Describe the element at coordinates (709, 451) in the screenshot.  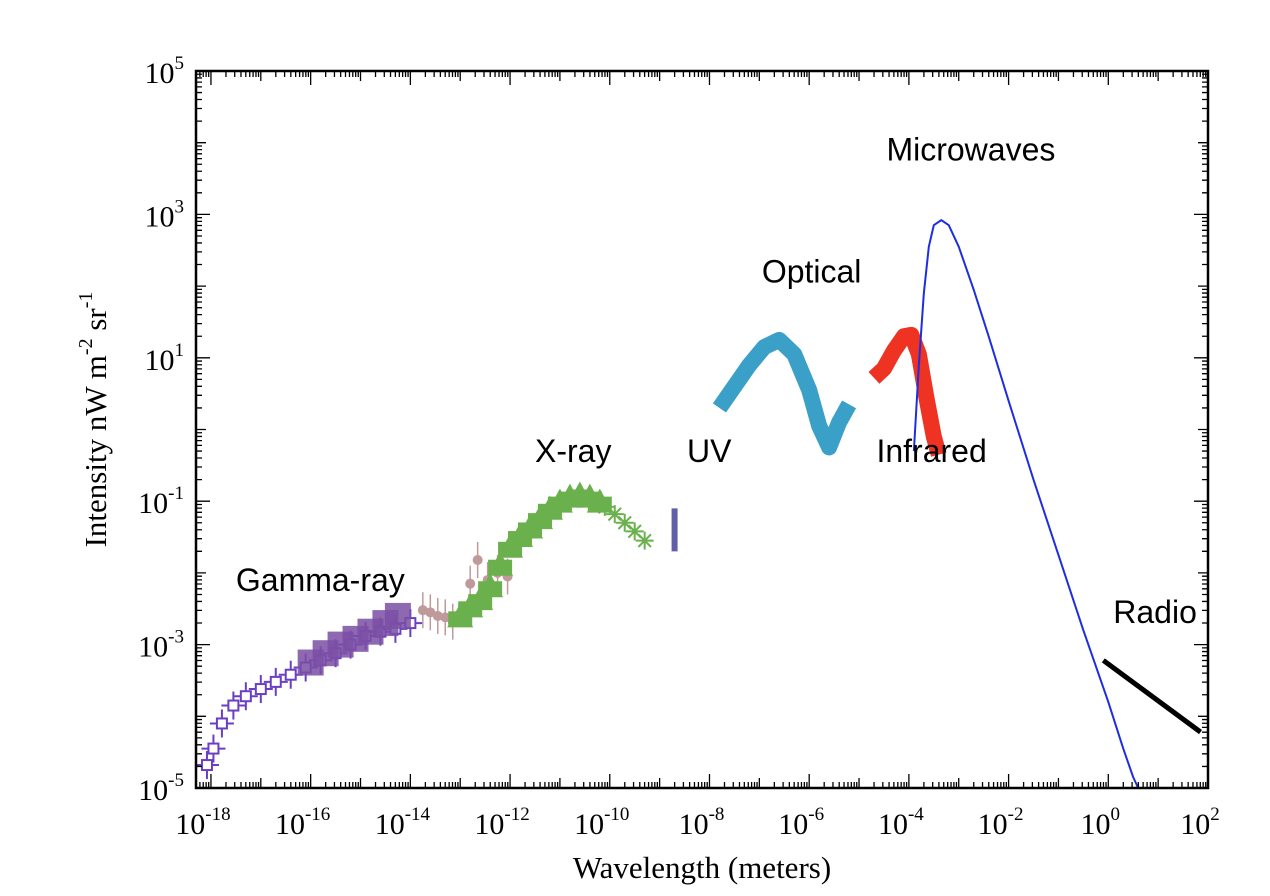
I see `band-label-uv: UV` at that location.